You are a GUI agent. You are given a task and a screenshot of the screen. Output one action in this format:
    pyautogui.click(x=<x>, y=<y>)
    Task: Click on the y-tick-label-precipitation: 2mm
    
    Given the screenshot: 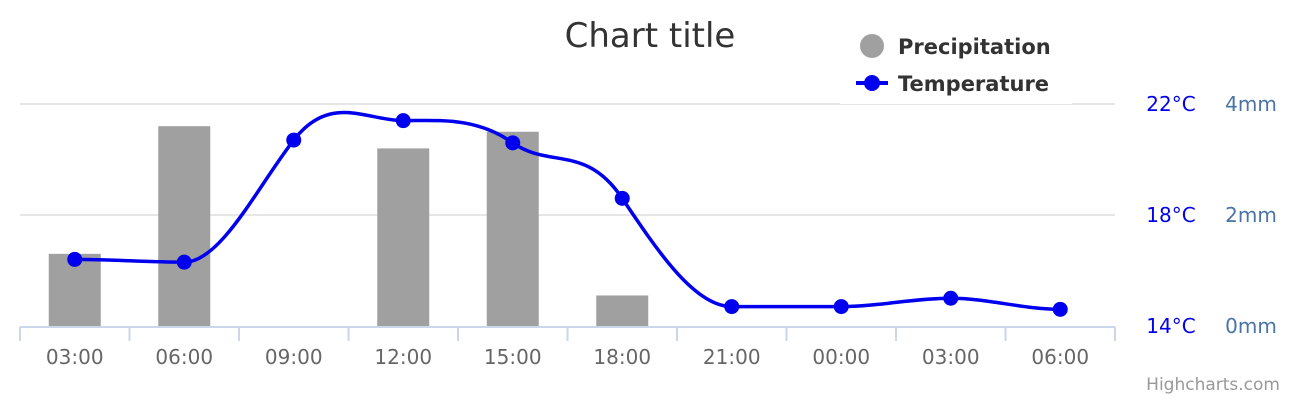 What is the action you would take?
    pyautogui.click(x=1251, y=215)
    